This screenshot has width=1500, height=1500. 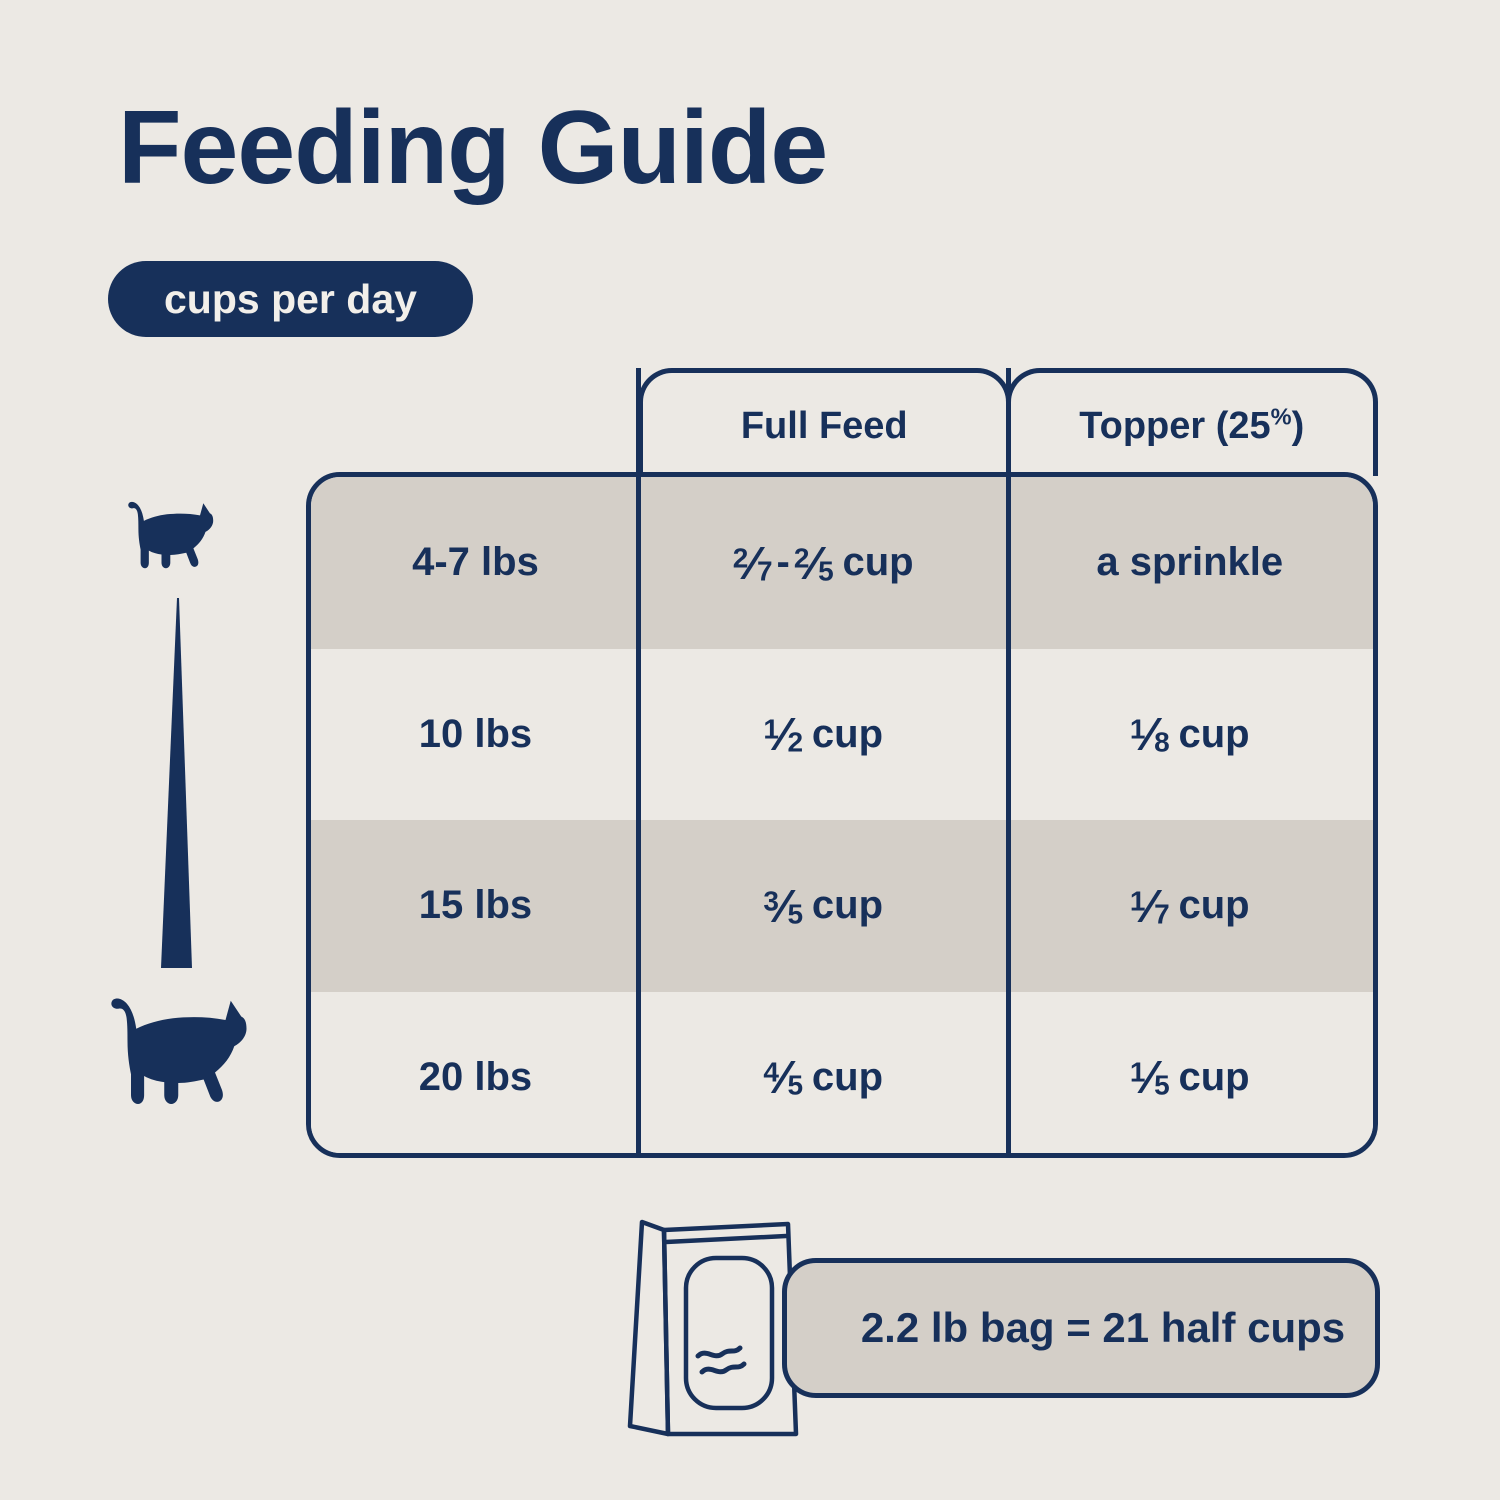 I want to click on column-header-topper-label: Topper (25%), so click(x=1191, y=426).